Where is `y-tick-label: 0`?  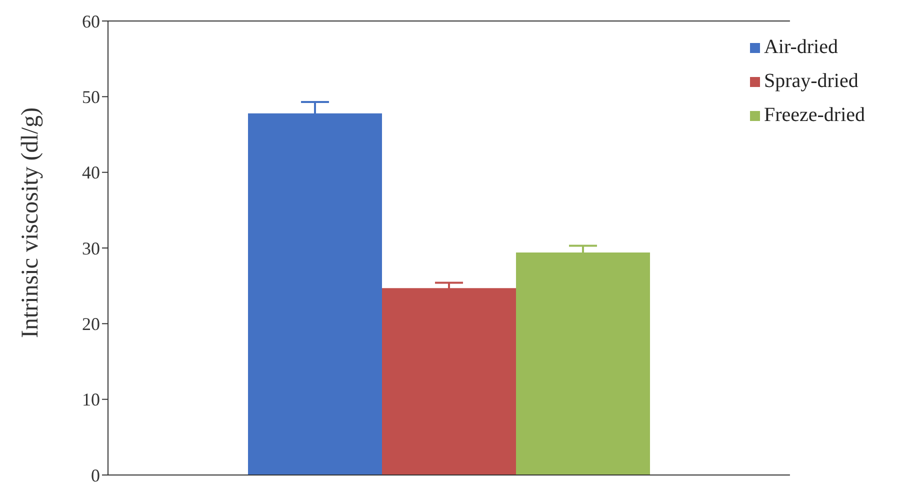 y-tick-label: 0 is located at coordinates (95, 475).